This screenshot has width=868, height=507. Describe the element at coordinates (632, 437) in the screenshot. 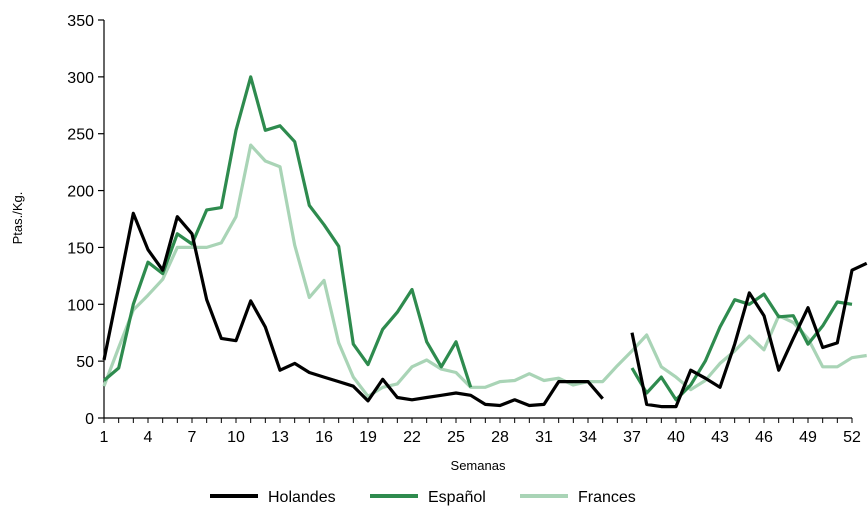

I see `x-tick-label: 37` at that location.